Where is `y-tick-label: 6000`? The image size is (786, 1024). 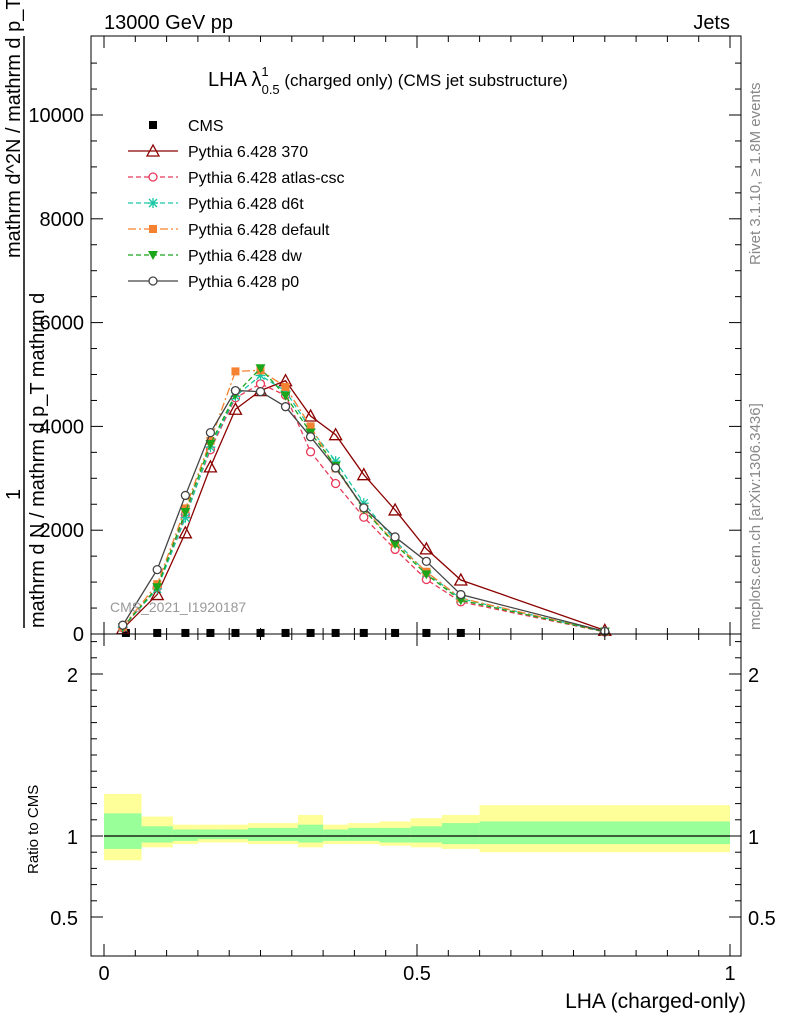 y-tick-label: 6000 is located at coordinates (62, 324).